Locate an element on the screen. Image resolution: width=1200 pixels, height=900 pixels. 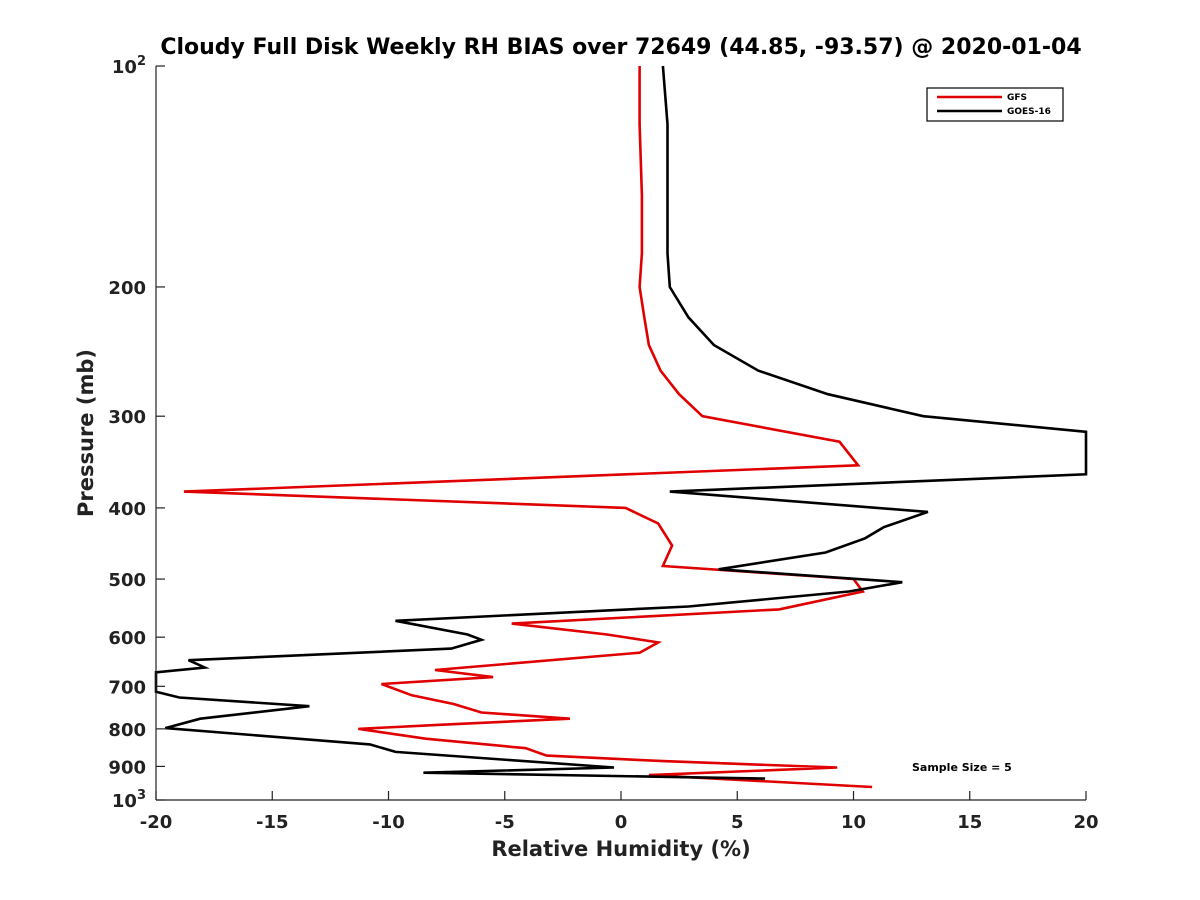
x-tick-label: 15 is located at coordinates (969, 822).